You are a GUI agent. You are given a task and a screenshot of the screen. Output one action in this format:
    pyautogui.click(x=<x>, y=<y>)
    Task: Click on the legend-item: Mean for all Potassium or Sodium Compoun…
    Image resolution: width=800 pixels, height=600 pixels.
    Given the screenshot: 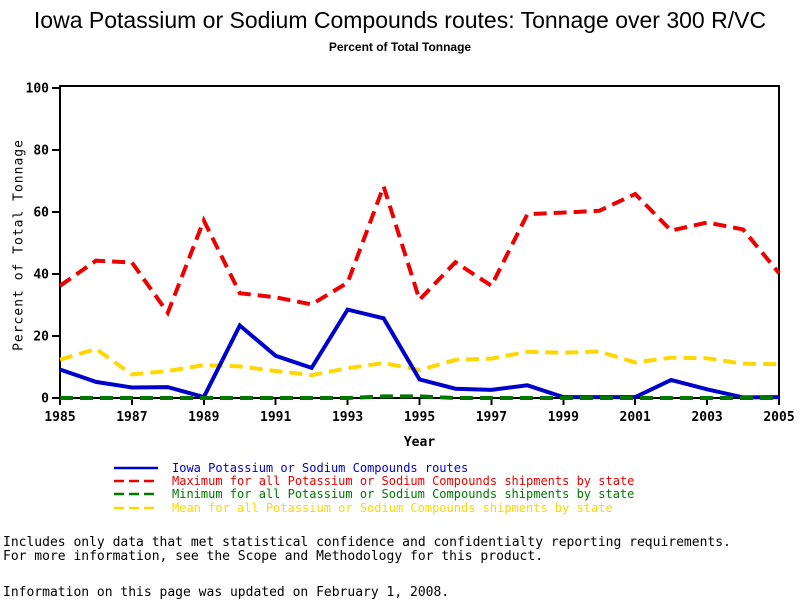 What is the action you would take?
    pyautogui.click(x=374, y=507)
    